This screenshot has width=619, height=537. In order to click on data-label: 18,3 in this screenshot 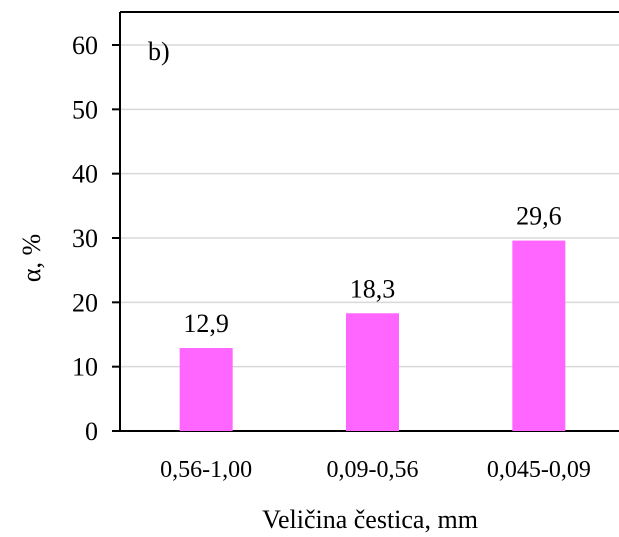, I will do `click(373, 288)`.